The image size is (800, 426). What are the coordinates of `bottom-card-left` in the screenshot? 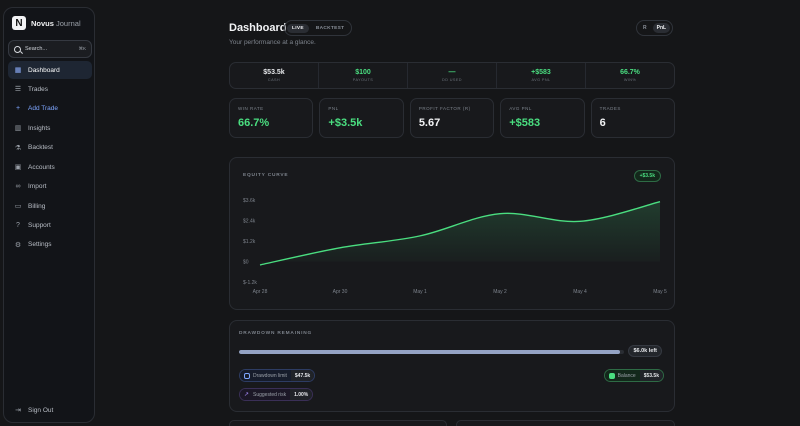 It's located at (338, 423).